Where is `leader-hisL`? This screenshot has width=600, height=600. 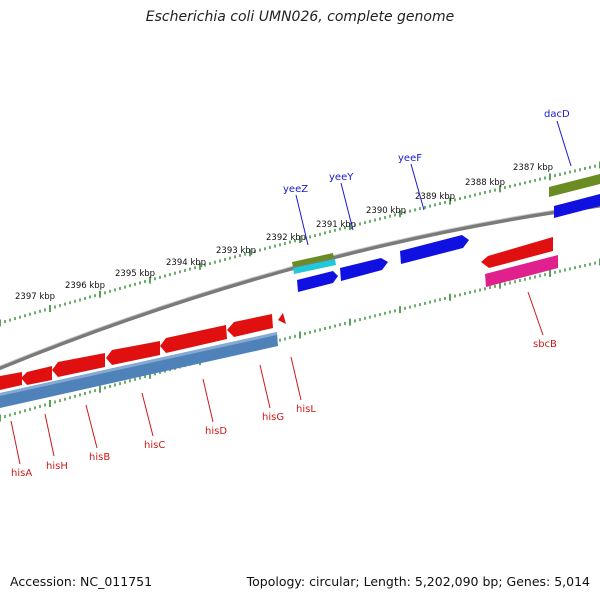
leader-hisL is located at coordinates (296, 378).